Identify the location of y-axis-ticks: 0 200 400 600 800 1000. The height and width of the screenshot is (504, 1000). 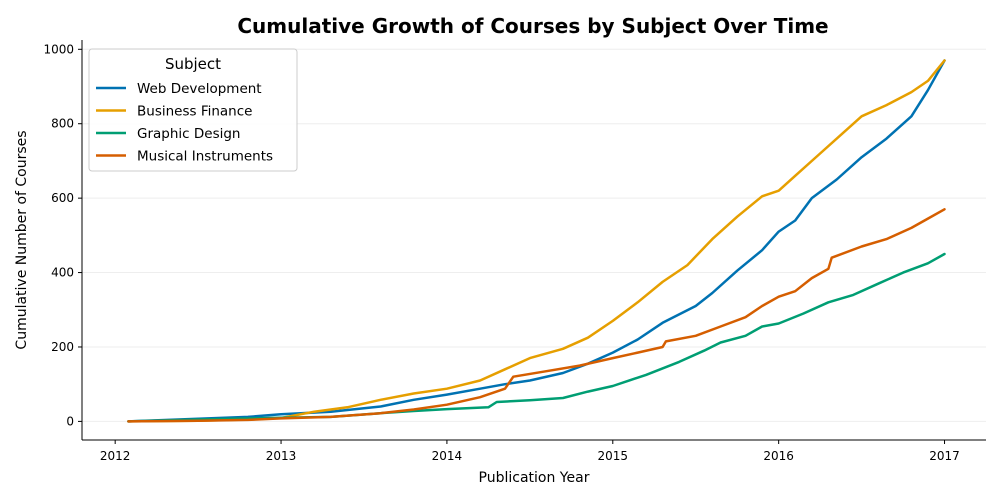
(62, 235).